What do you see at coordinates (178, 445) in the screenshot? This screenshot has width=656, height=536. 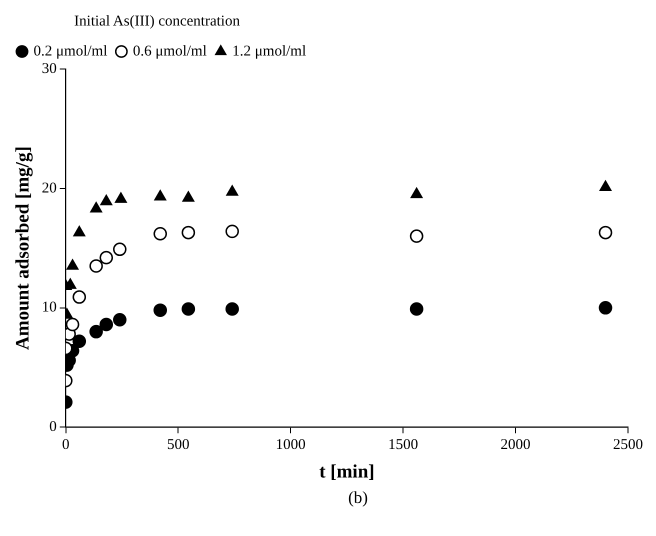 I see `x-tick-label: 500` at bounding box center [178, 445].